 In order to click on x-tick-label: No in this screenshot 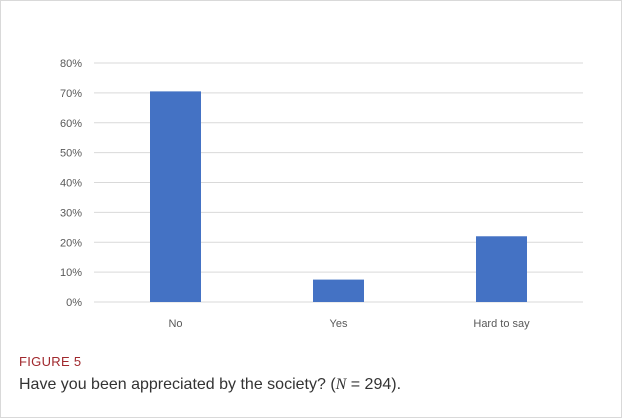, I will do `click(175, 324)`.